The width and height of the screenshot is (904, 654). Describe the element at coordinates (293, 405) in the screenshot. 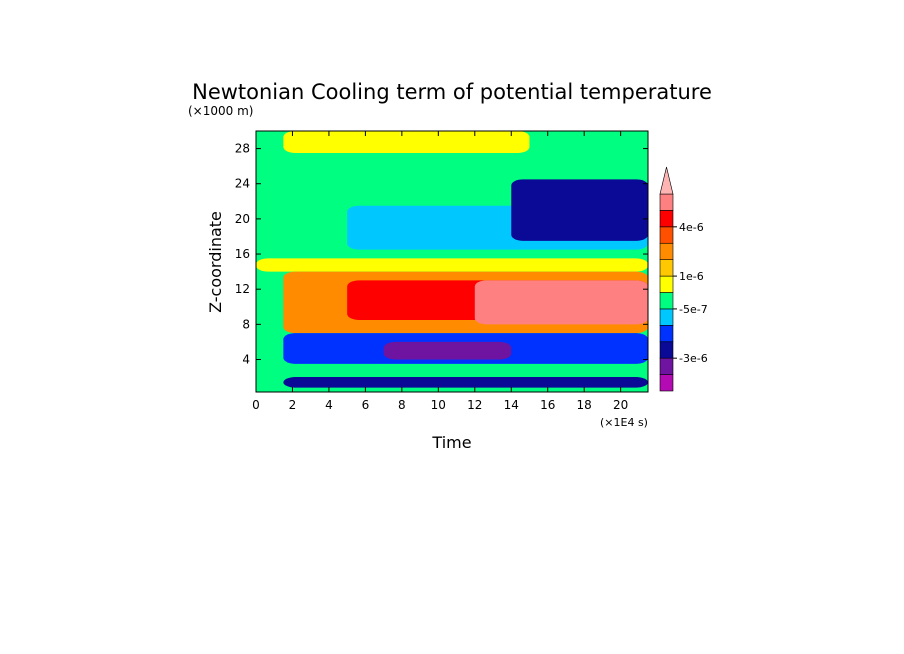

I see `x-tick-label: 2` at that location.